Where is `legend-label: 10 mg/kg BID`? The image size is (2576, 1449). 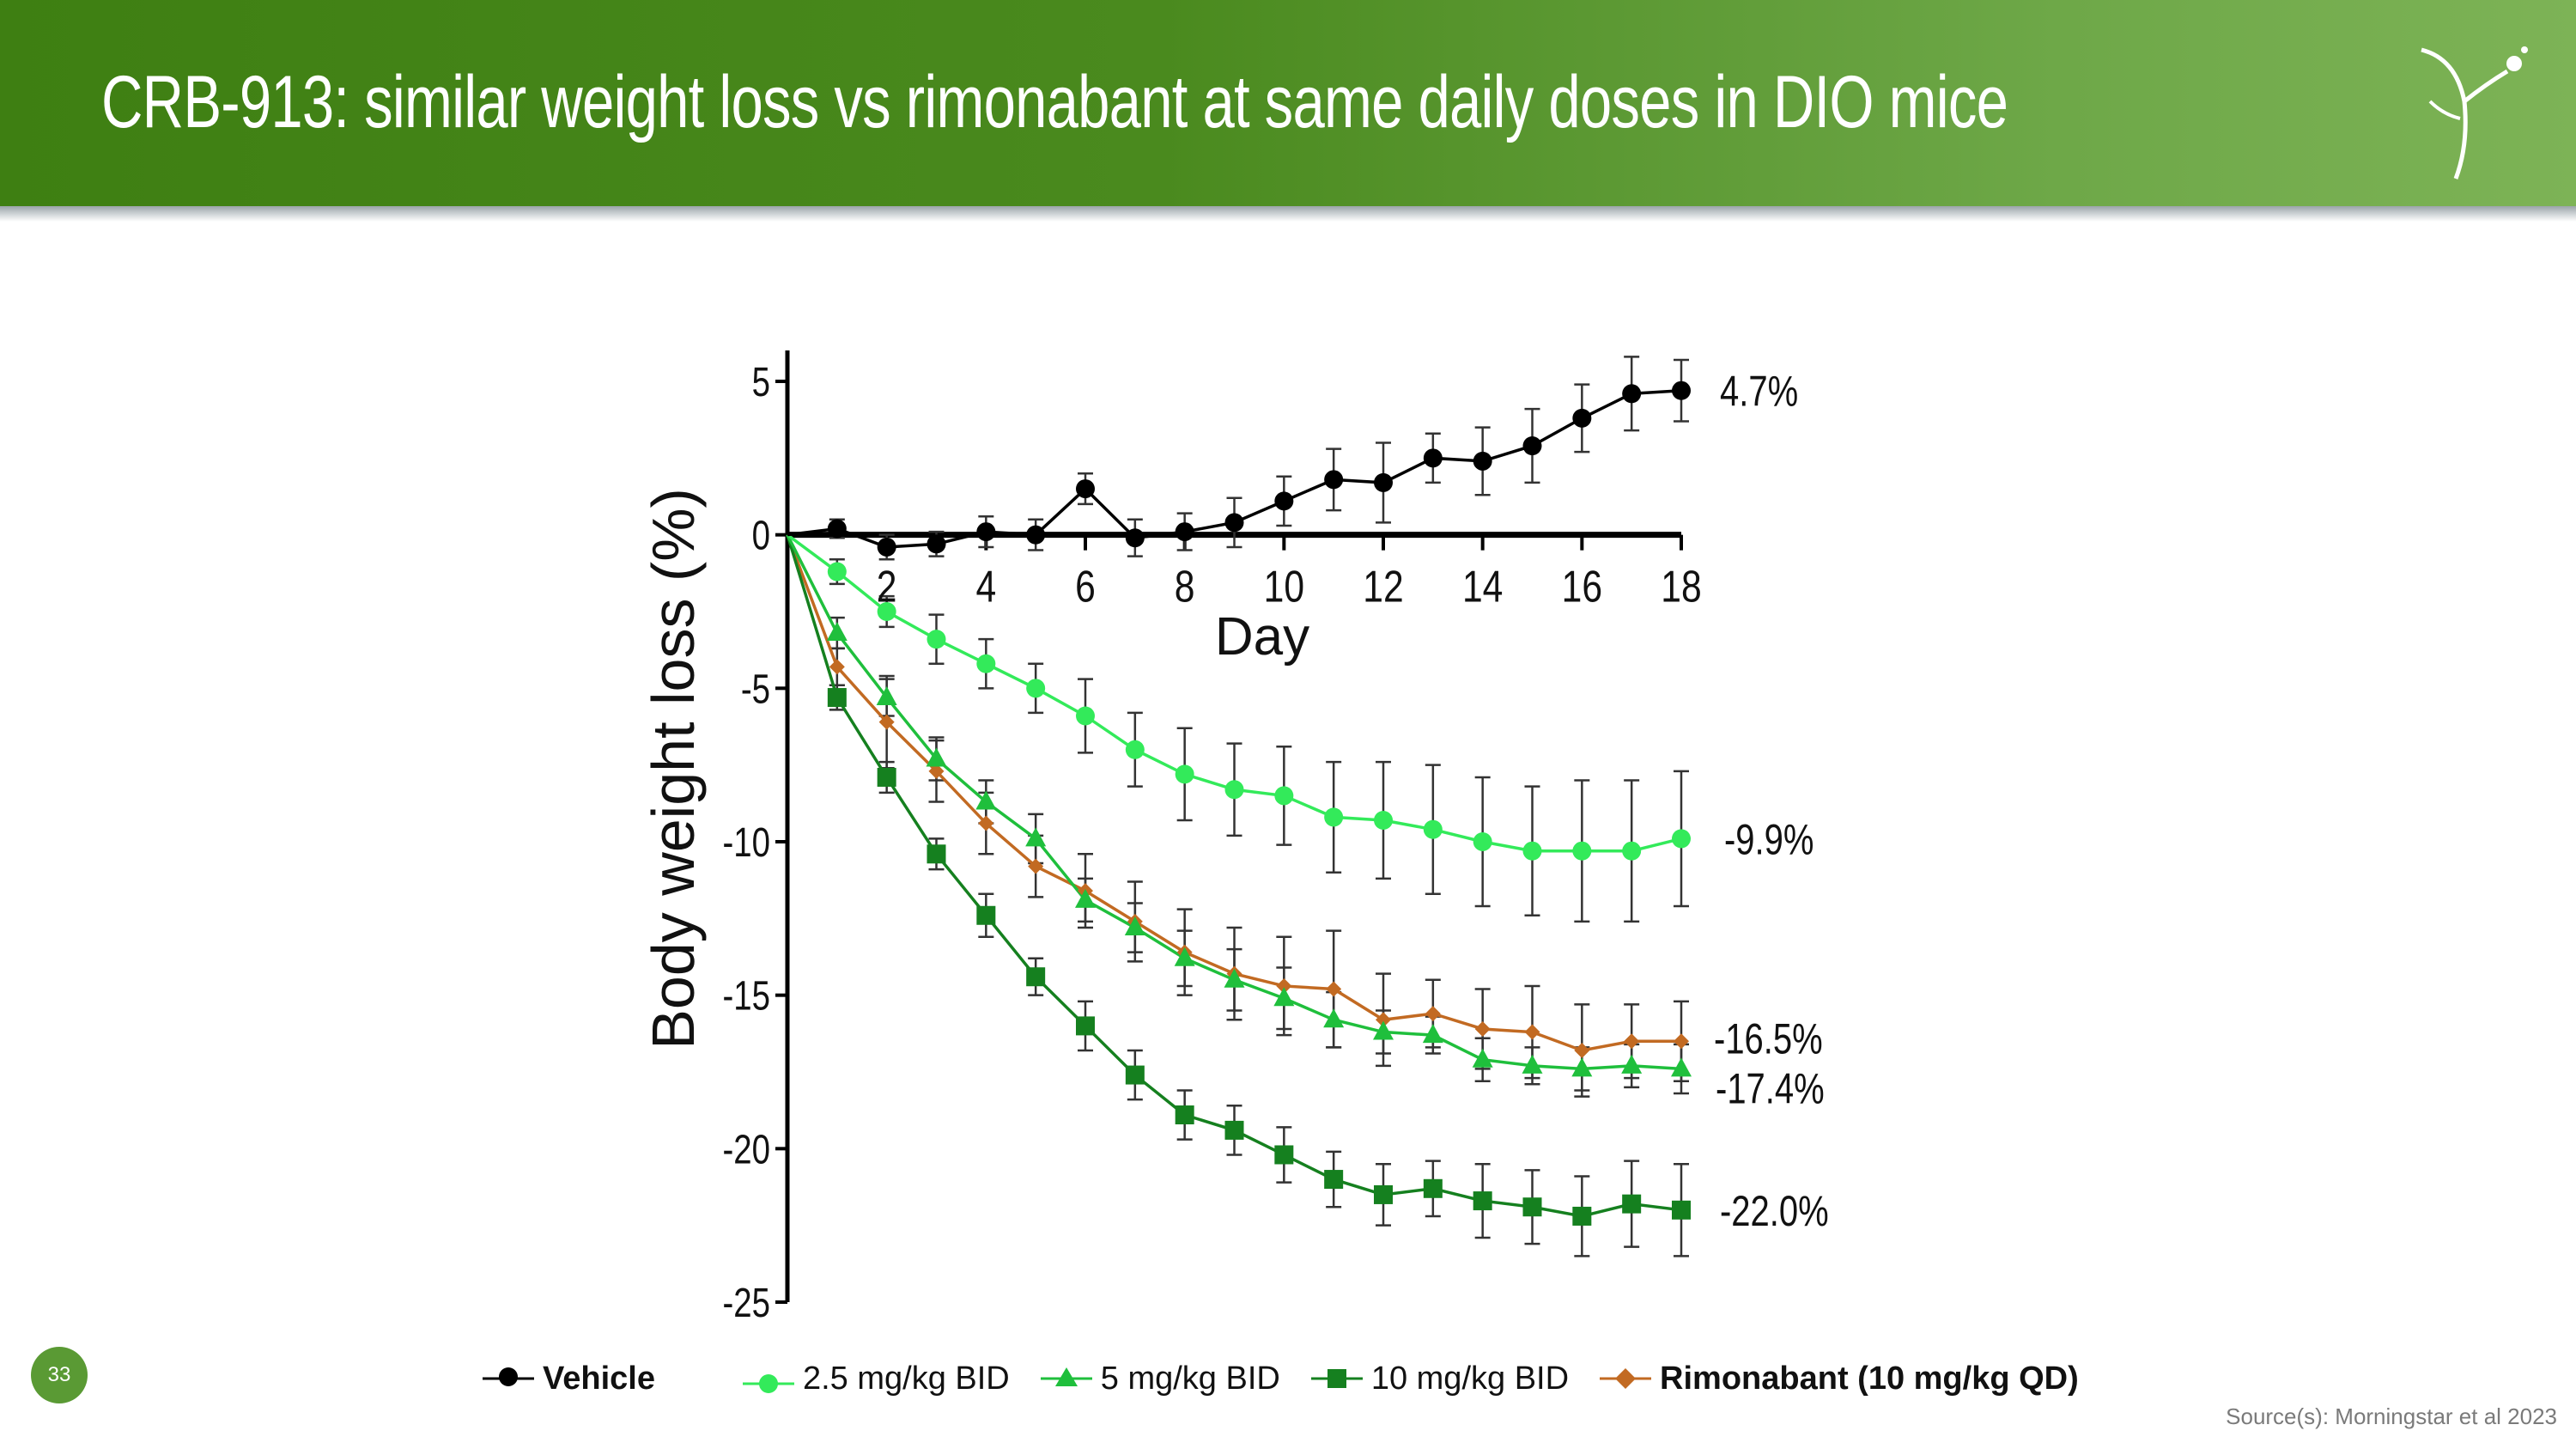 legend-label: 10 mg/kg BID is located at coordinates (1470, 1378).